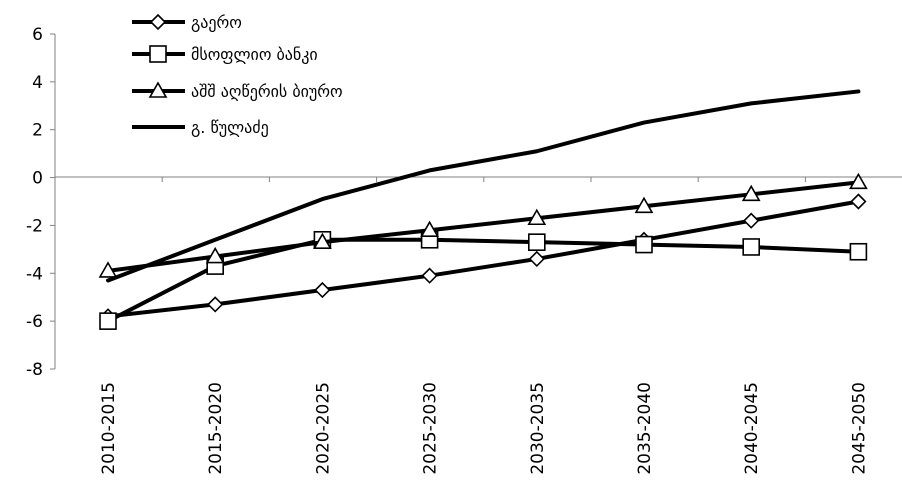 The height and width of the screenshot is (502, 902). I want to click on x-tick-label: 2030-2035, so click(538, 428).